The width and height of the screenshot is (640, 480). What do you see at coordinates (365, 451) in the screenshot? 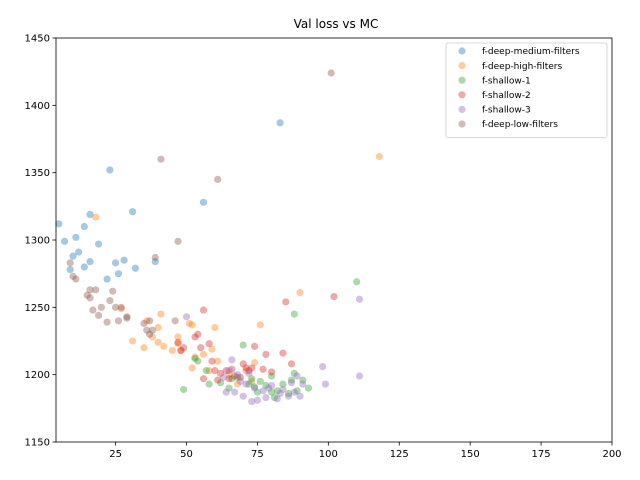
I see `x-axis-ticks: 25 50 75 100 125 150 175 200` at bounding box center [365, 451].